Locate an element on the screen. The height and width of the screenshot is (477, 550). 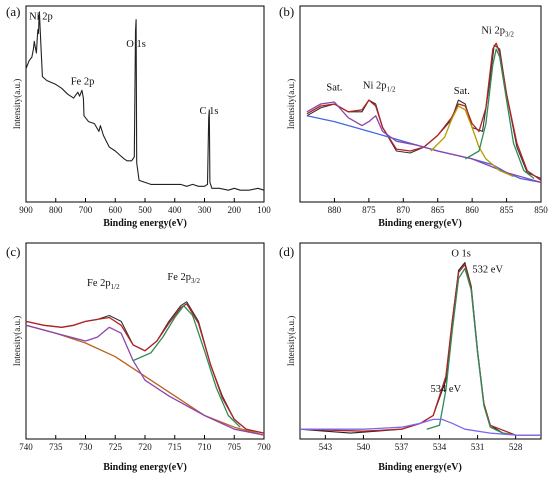
annotation-c-0: Fe 2p1/2 is located at coordinates (103, 284).